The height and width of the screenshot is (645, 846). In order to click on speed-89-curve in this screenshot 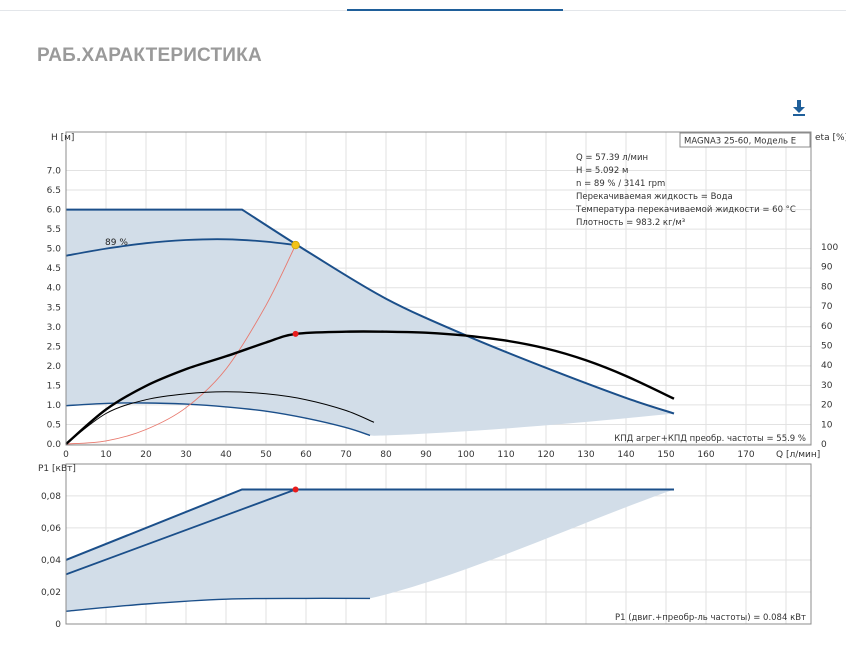, I will do `click(180, 247)`.